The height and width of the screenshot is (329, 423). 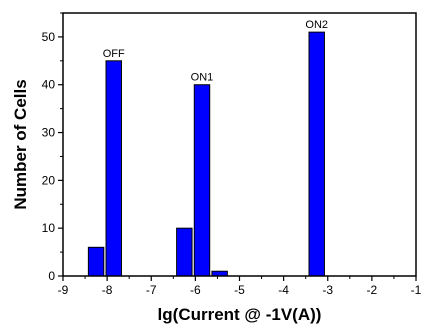 What do you see at coordinates (51, 276) in the screenshot?
I see `y-tick-label: 0` at bounding box center [51, 276].